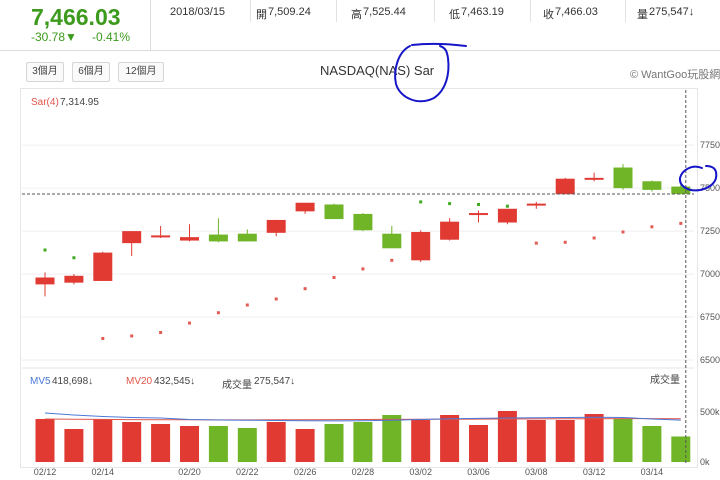 This screenshot has width=720, height=480. What do you see at coordinates (45, 472) in the screenshot?
I see `x-tick-label: 02/12` at bounding box center [45, 472].